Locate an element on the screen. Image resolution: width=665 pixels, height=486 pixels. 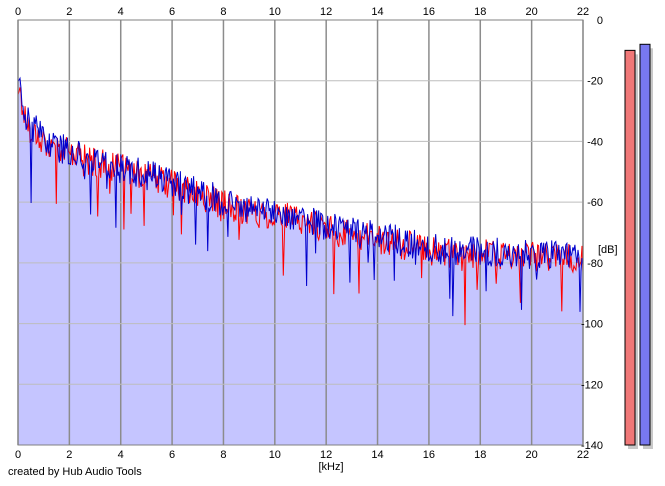
y-axis-label: [dB] is located at coordinates (608, 250).